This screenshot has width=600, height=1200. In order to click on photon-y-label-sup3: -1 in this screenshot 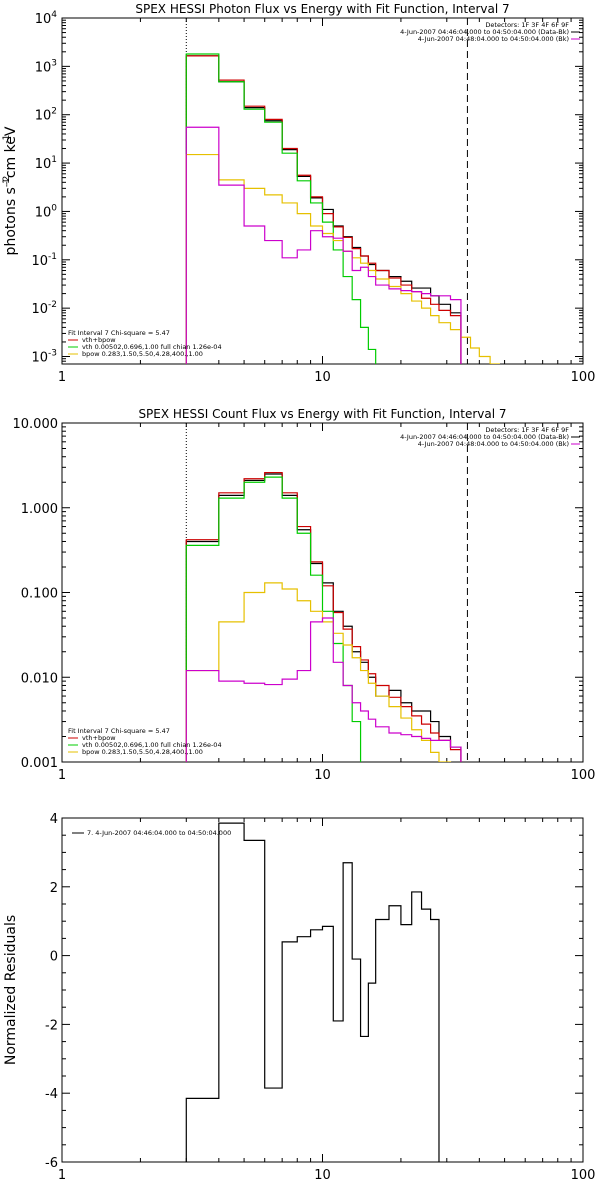, I will do `click(7, 139)`.